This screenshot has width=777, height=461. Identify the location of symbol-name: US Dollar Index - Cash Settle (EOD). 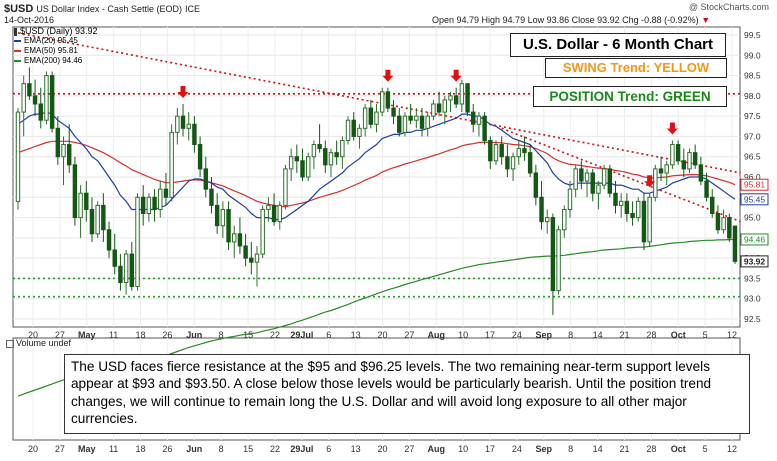
(109, 9).